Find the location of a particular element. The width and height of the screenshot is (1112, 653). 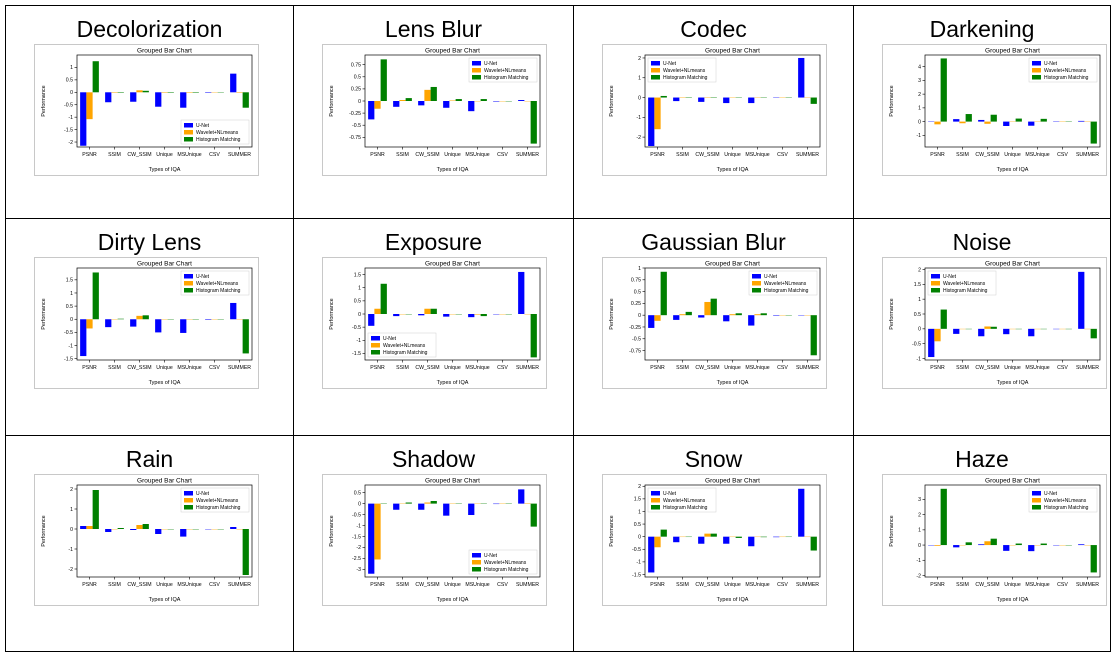

degradation-title: Decolorization is located at coordinates (149, 29).